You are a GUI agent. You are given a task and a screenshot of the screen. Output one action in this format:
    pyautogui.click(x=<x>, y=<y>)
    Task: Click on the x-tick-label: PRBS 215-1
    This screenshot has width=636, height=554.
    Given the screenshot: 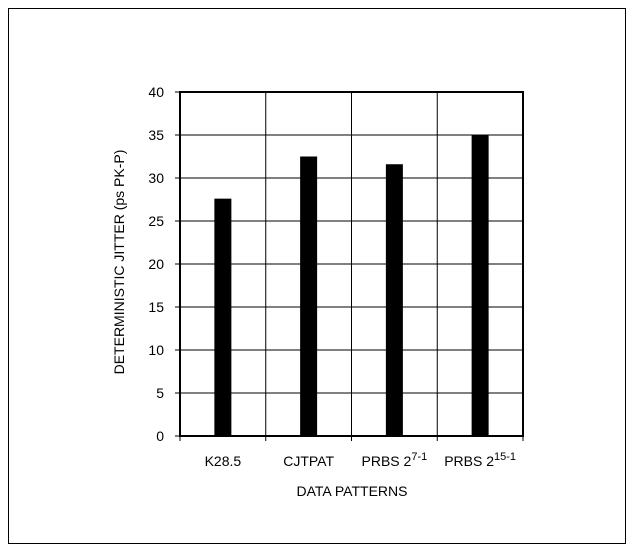 What is the action you would take?
    pyautogui.click(x=480, y=460)
    